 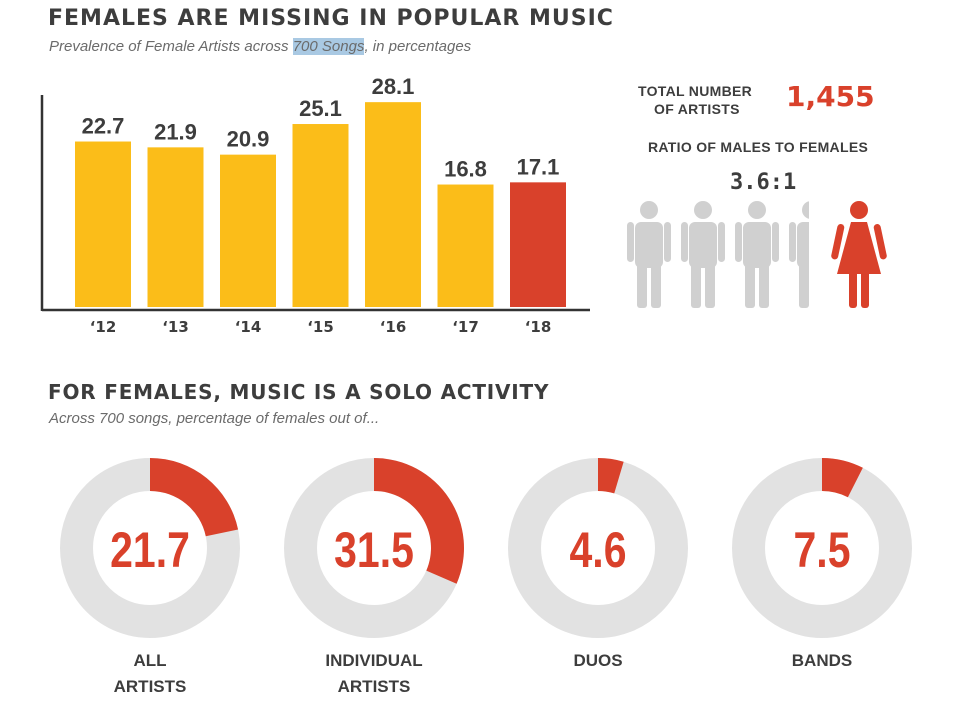 I want to click on ratio-label: RATIO OF MALES TO FEMALES, so click(x=758, y=147).